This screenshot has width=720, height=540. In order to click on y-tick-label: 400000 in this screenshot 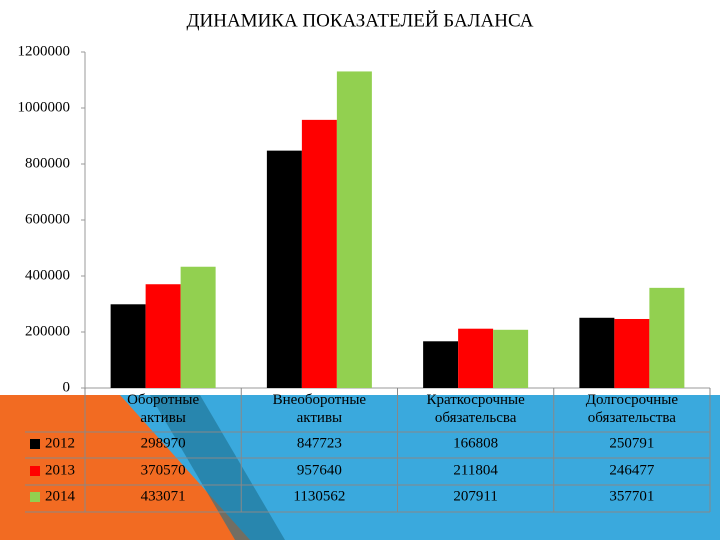, I will do `click(47, 275)`.